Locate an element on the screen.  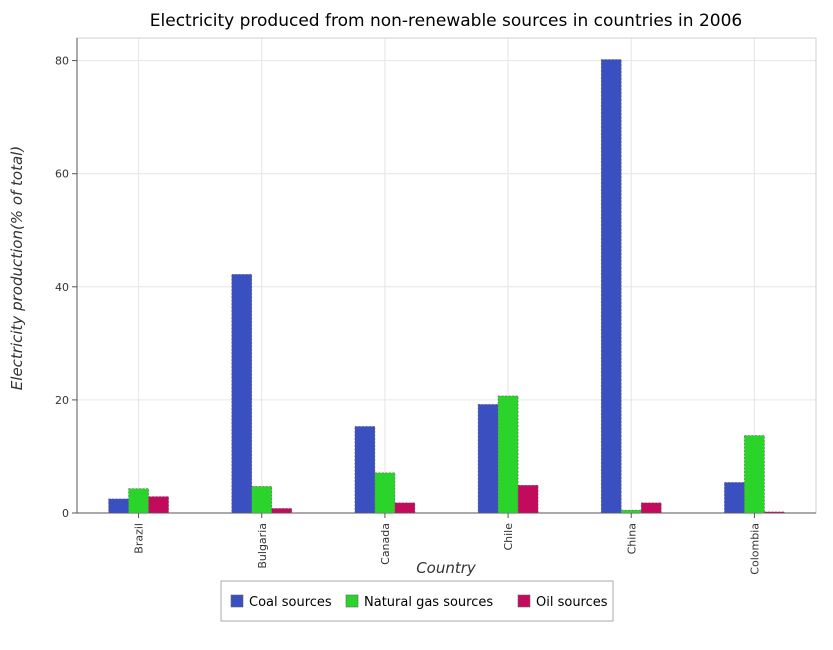
bar-oil-sources-brazil is located at coordinates (158, 505).